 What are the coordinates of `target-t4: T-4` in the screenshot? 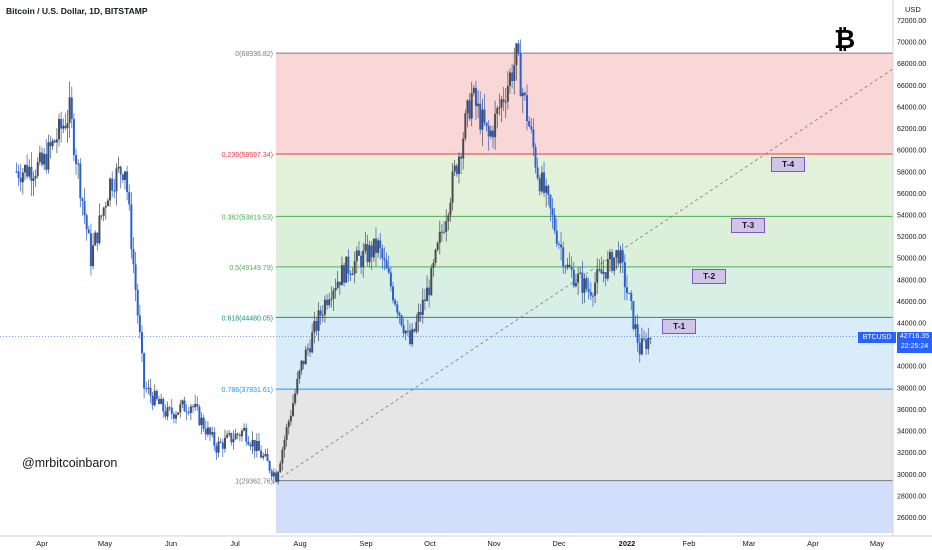 It's located at (788, 164).